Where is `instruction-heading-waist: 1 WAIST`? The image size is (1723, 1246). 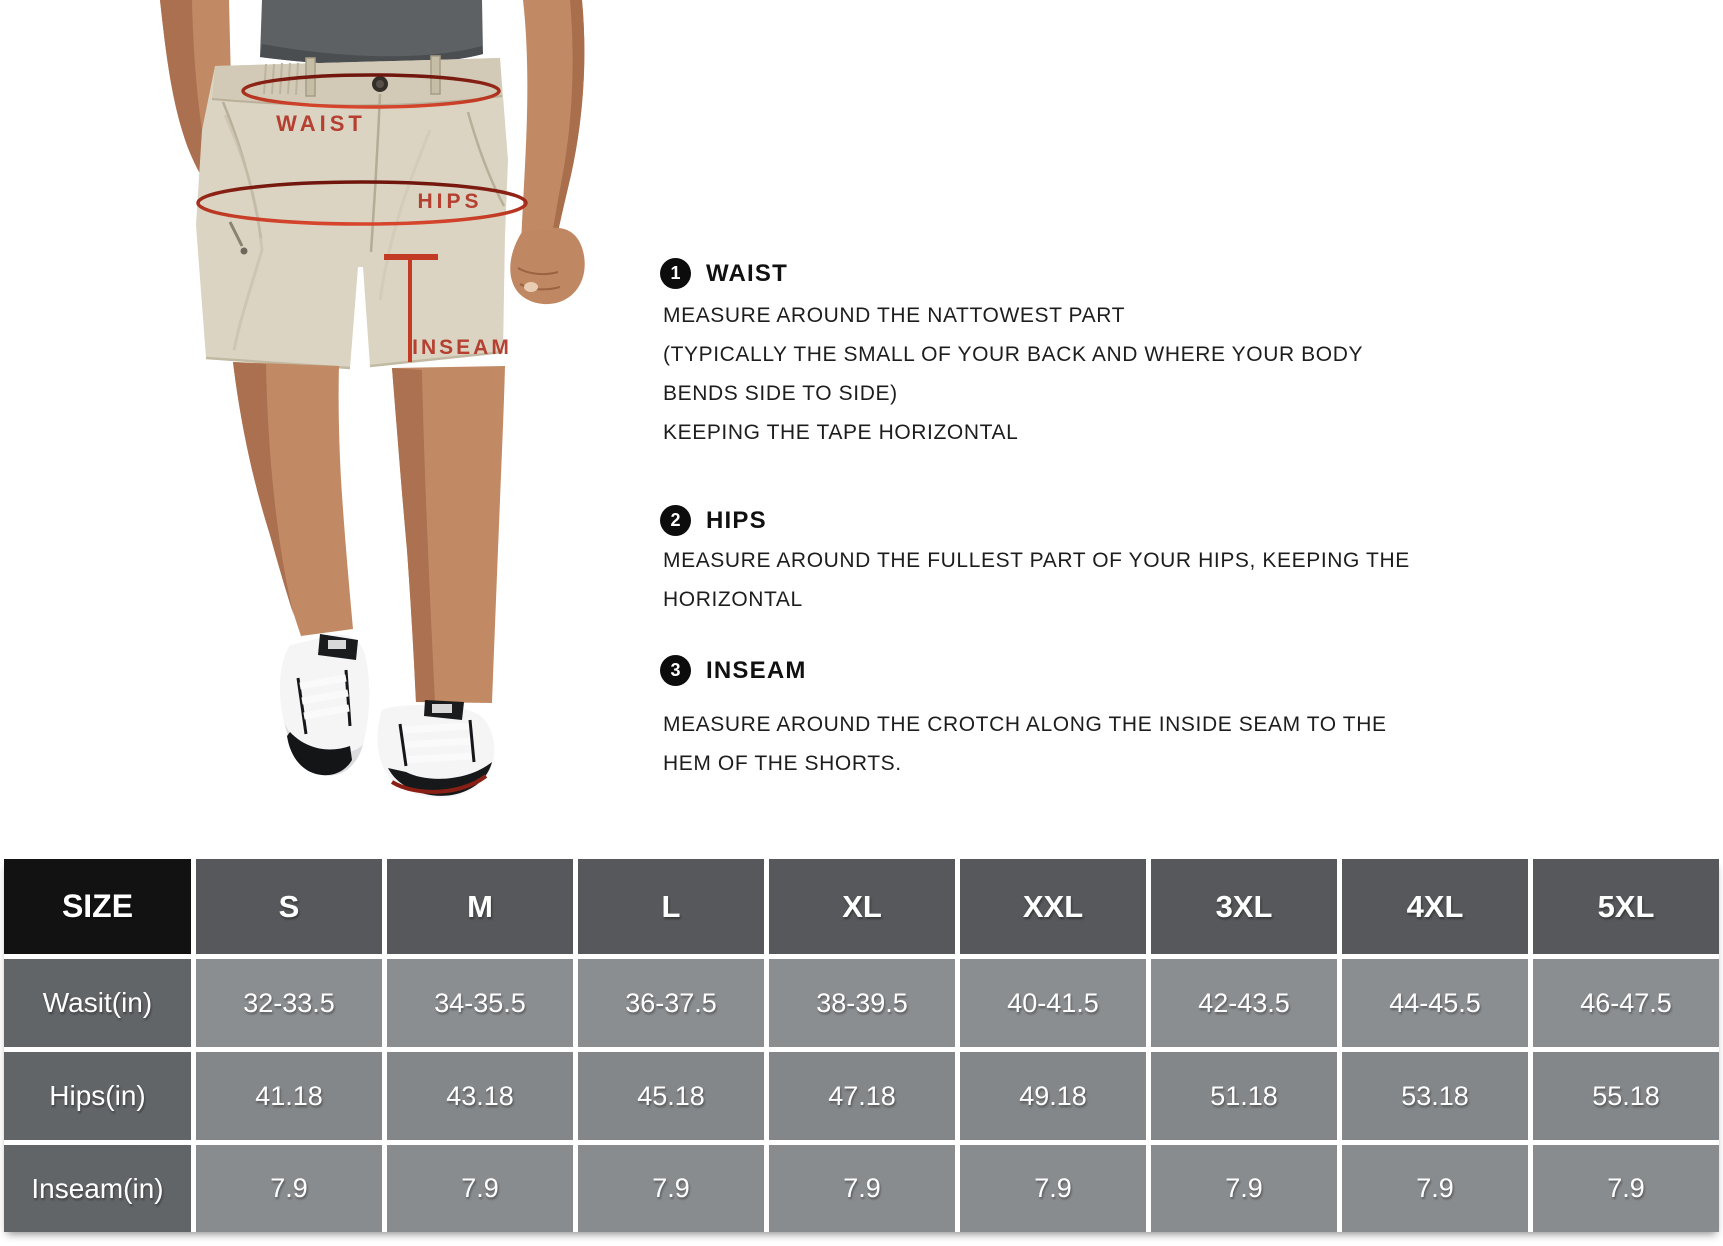 instruction-heading-waist: 1 WAIST is located at coordinates (724, 273).